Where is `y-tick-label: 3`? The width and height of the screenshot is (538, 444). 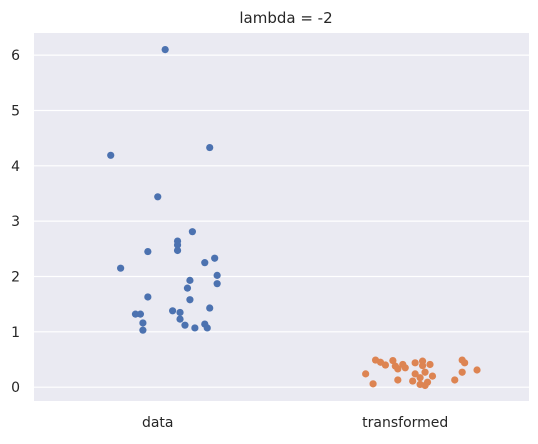 y-tick-label: 3 is located at coordinates (15, 222).